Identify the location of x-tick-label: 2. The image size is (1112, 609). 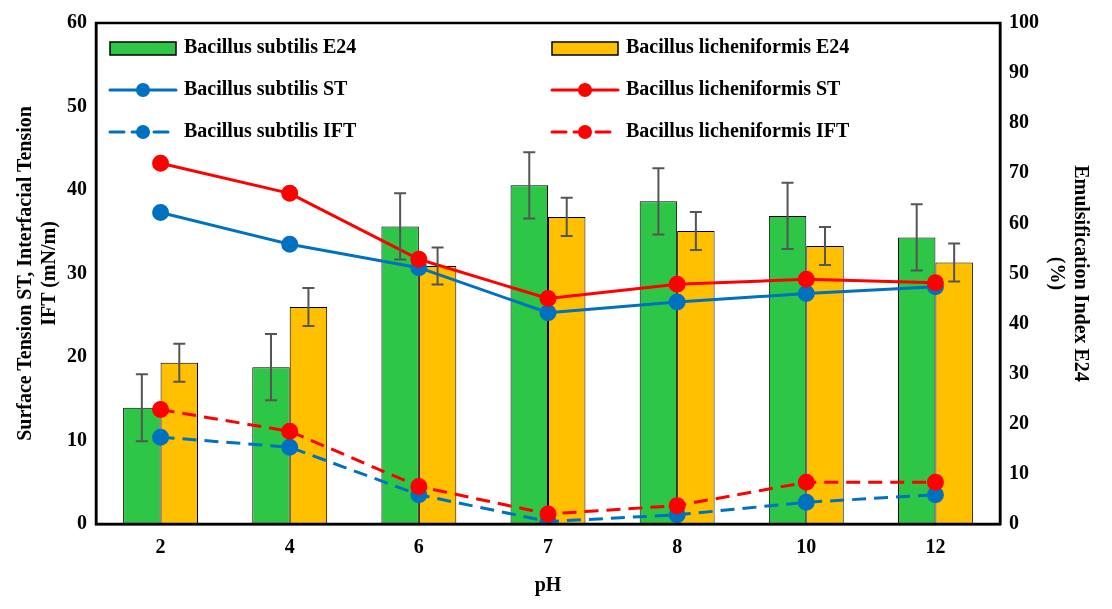
(160, 546).